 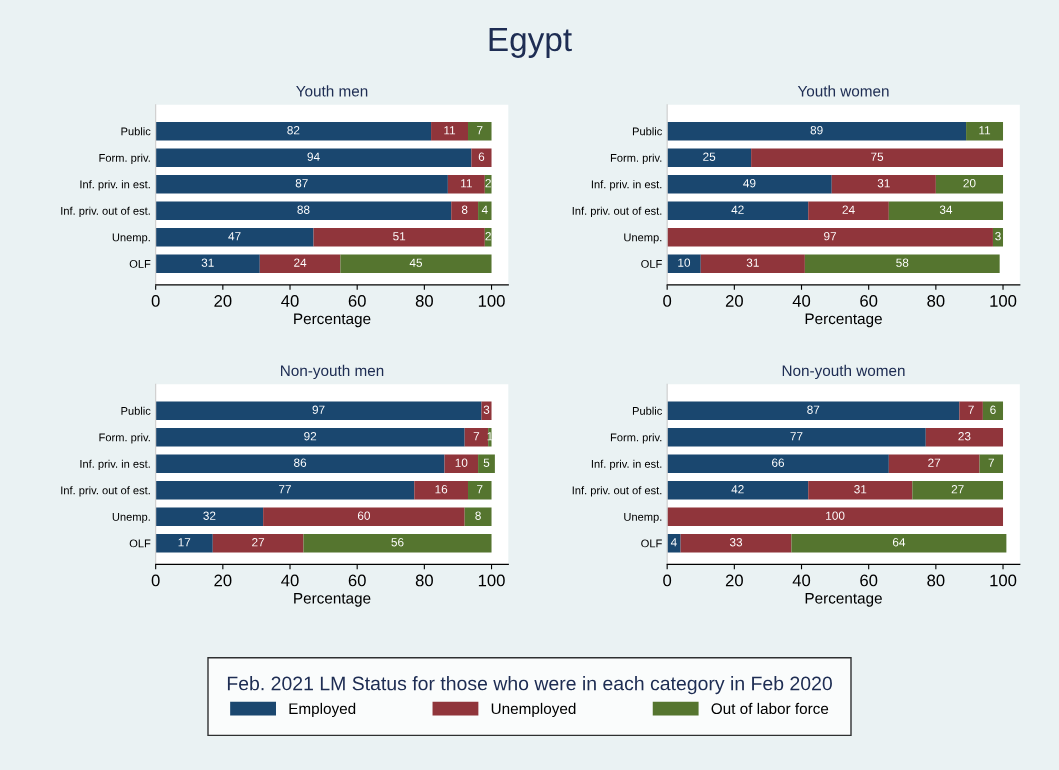 I want to click on data-label: 33, so click(x=736, y=542).